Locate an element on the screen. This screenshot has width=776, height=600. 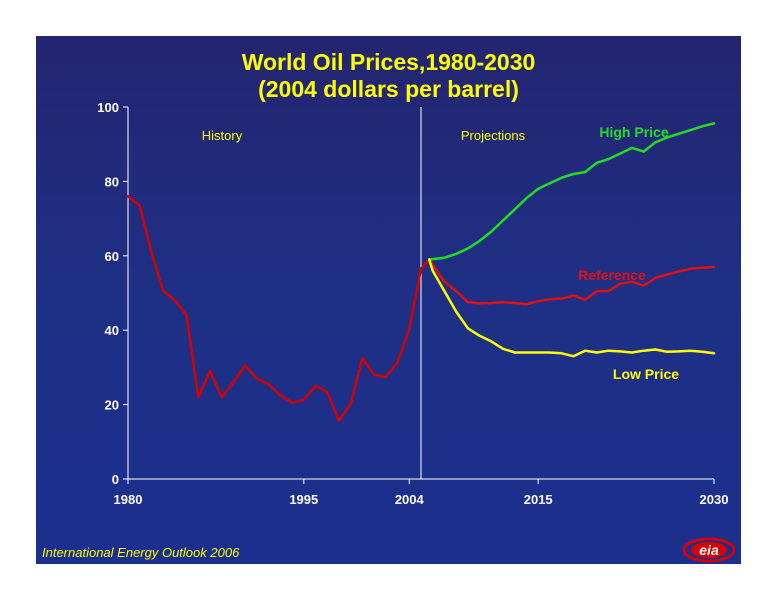
y-tick-label: 80 is located at coordinates (112, 181).